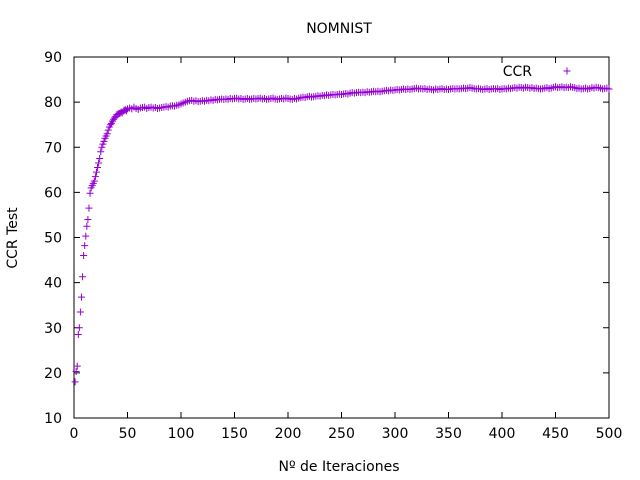  Describe the element at coordinates (502, 434) in the screenshot. I see `x-tick-label: 400` at that location.